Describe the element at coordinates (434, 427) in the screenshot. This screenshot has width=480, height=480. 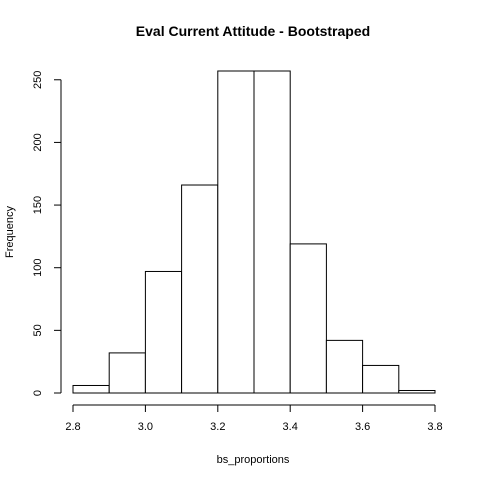
I see `x-tick-label: 3.8` at that location.